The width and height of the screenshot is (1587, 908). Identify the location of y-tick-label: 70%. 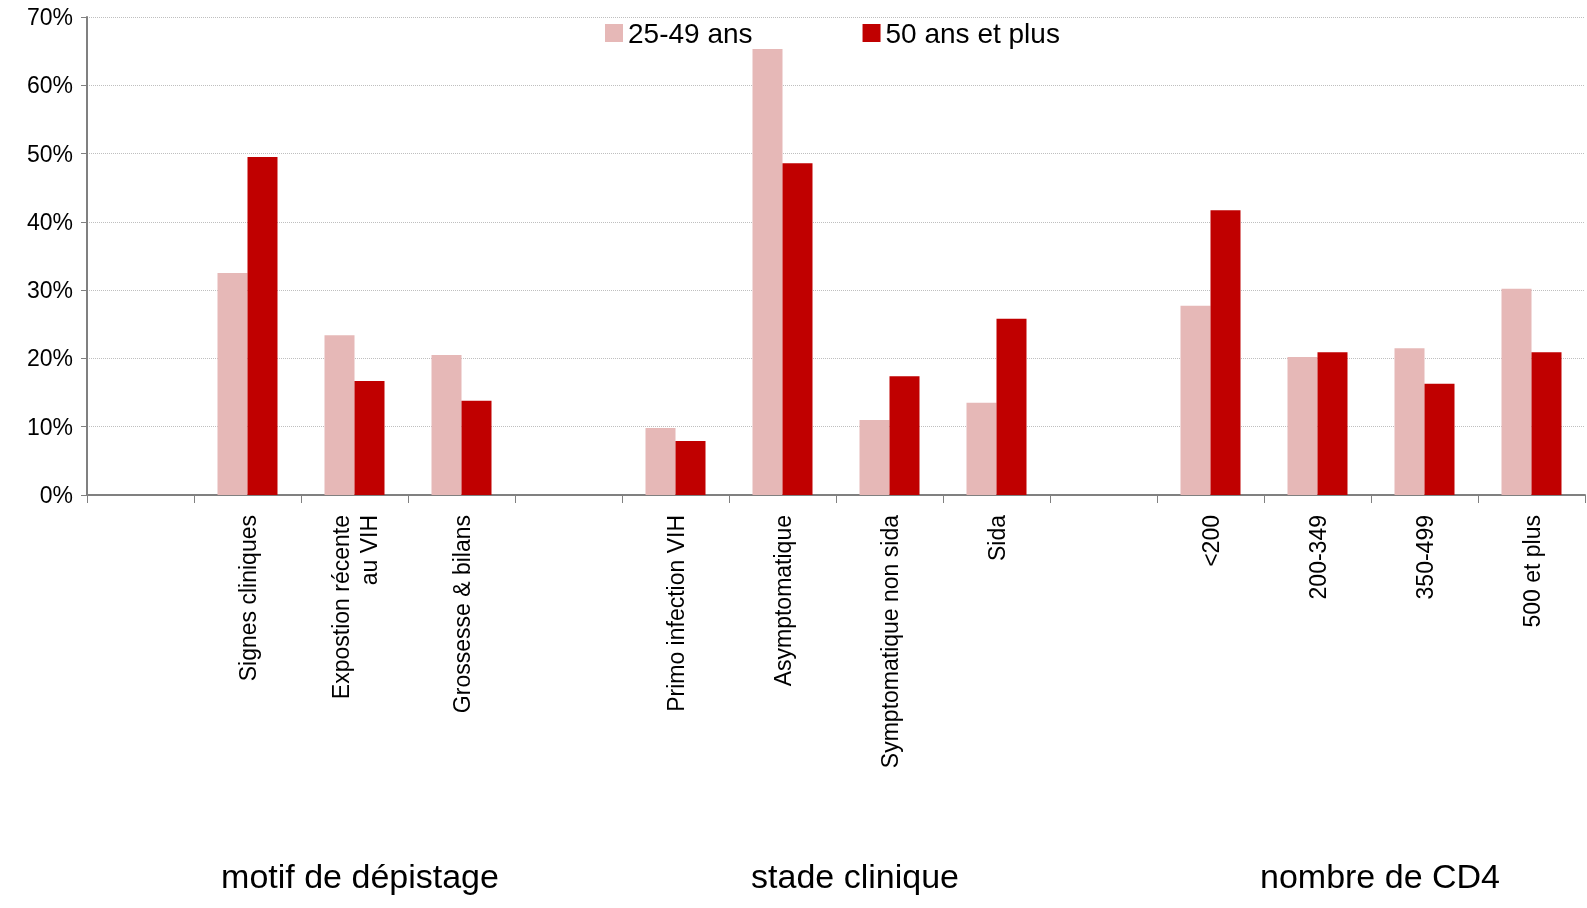
(49, 17).